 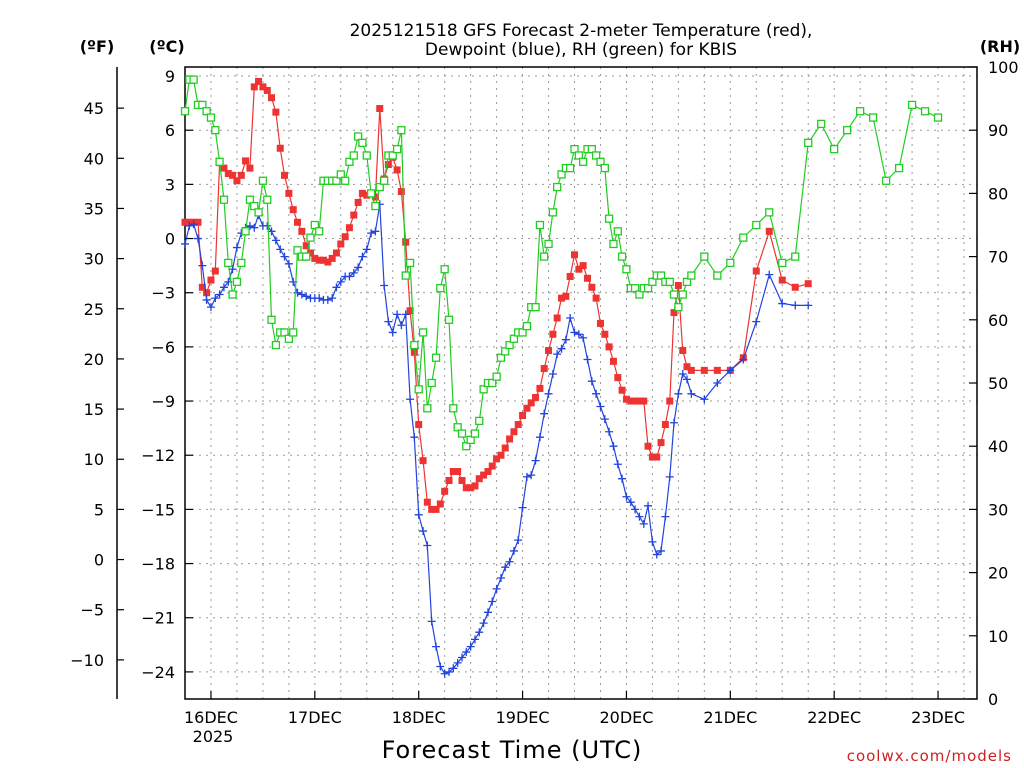 I want to click on celsius-tick-label: −3, so click(x=163, y=293).